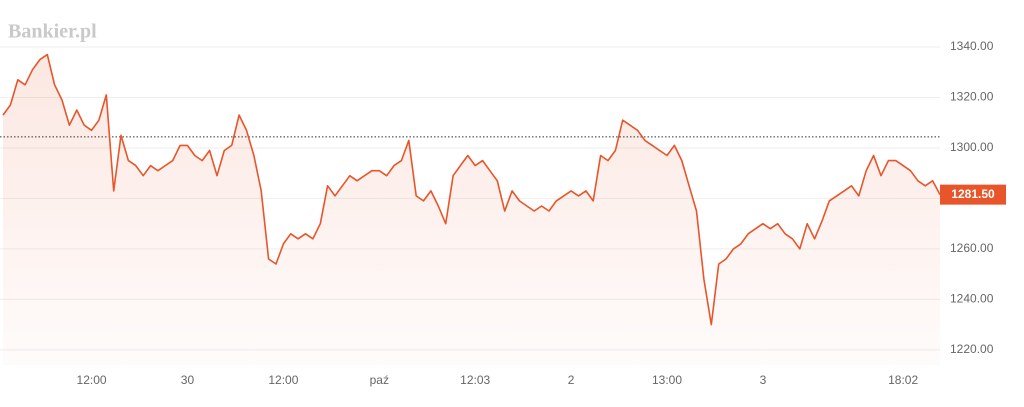 The width and height of the screenshot is (1024, 407). Describe the element at coordinates (52, 32) in the screenshot. I see `brand-logo: Bankier.pl` at that location.